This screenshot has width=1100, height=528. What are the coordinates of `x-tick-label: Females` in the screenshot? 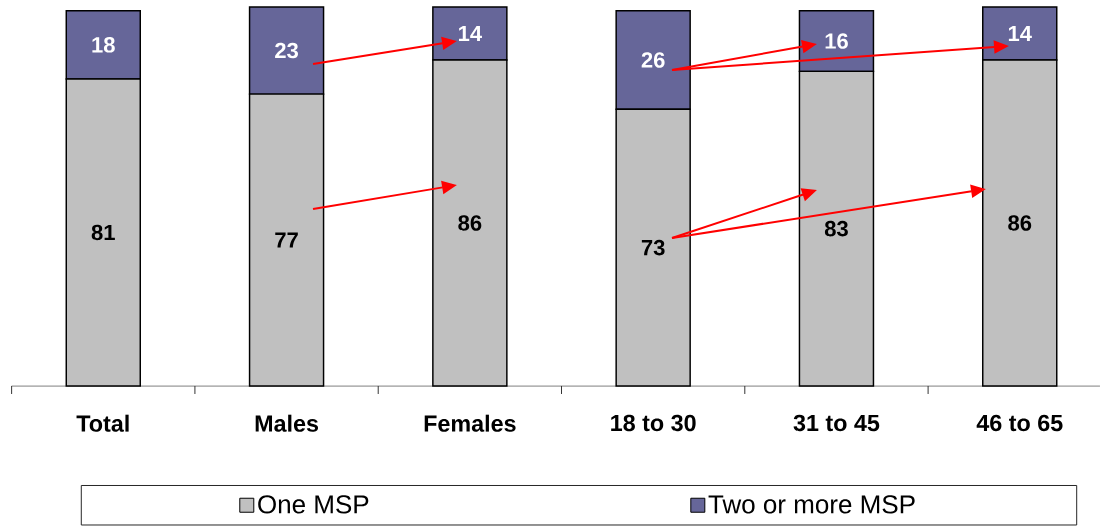 It's located at (470, 423).